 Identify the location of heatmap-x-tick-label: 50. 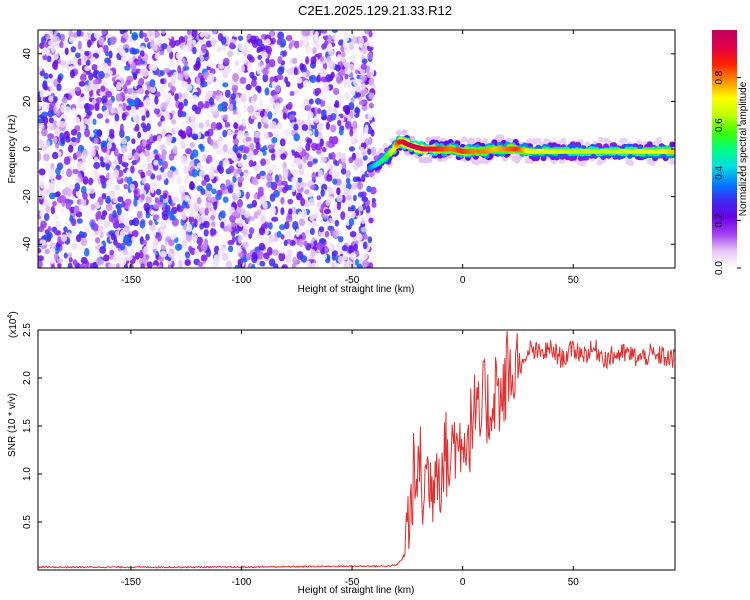
(574, 280).